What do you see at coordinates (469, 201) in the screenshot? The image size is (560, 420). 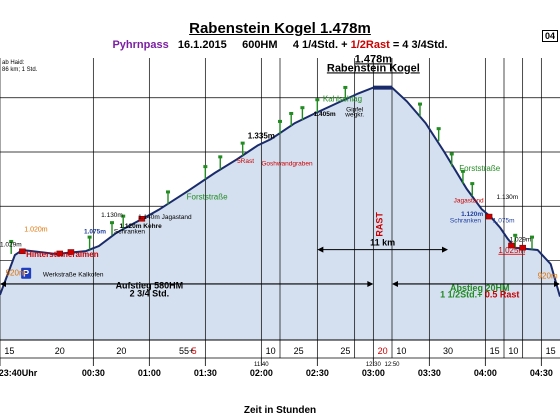 I see `annotation-label: Jagastand` at bounding box center [469, 201].